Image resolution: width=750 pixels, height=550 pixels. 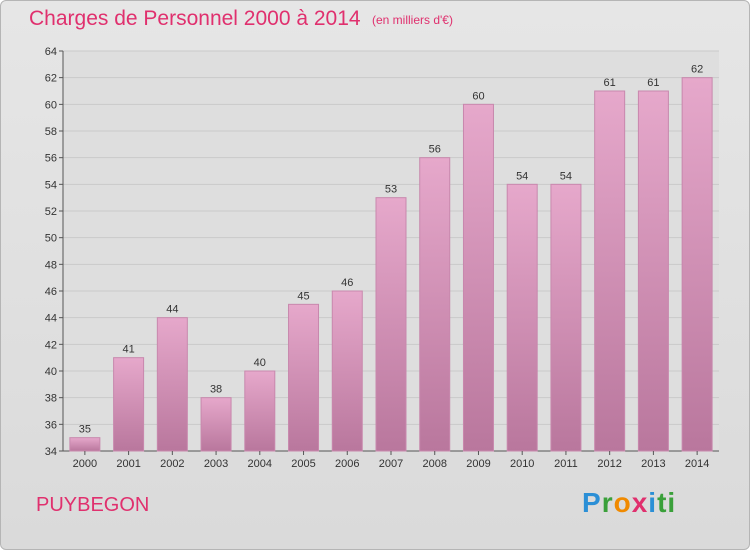 What do you see at coordinates (51, 212) in the screenshot?
I see `y-tick-label: 52` at bounding box center [51, 212].